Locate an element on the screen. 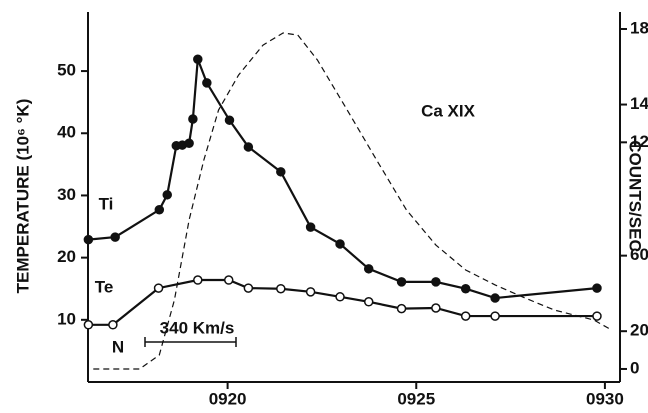 The width and height of the screenshot is (648, 413). series-label: Ti is located at coordinates (106, 203).